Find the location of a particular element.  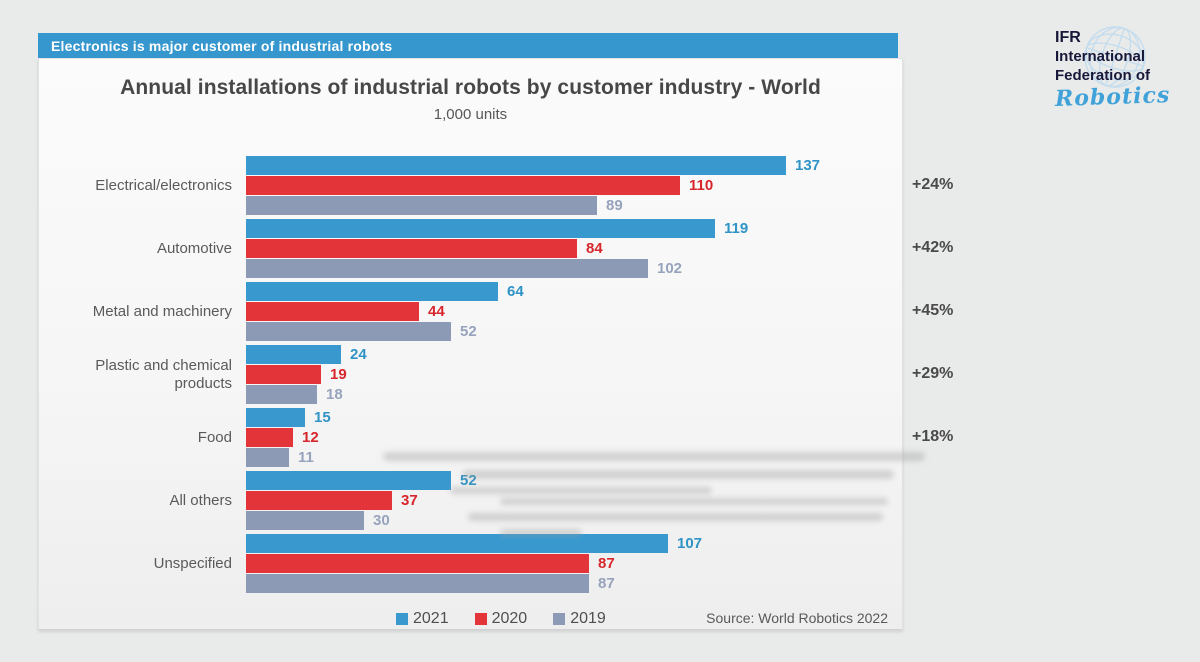

growth-label: +42% is located at coordinates (933, 247).